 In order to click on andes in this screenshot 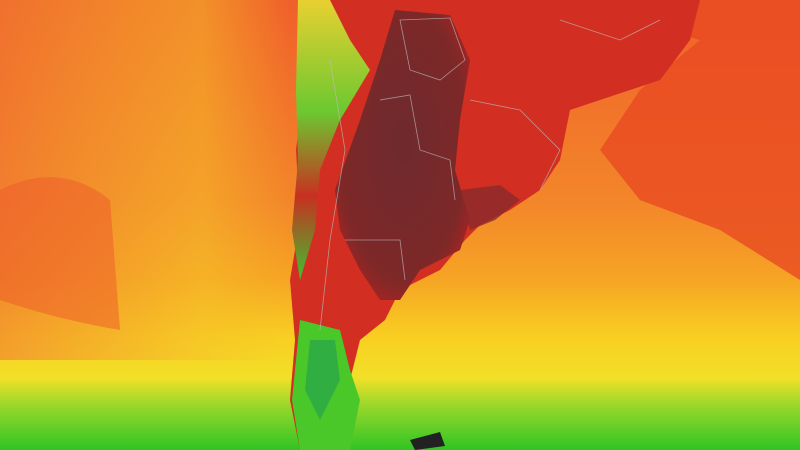, I will do `click(331, 140)`.